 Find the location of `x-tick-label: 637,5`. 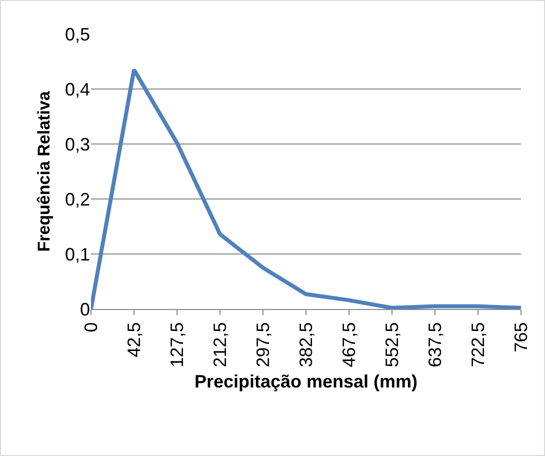

x-tick-label: 637,5 is located at coordinates (434, 345).